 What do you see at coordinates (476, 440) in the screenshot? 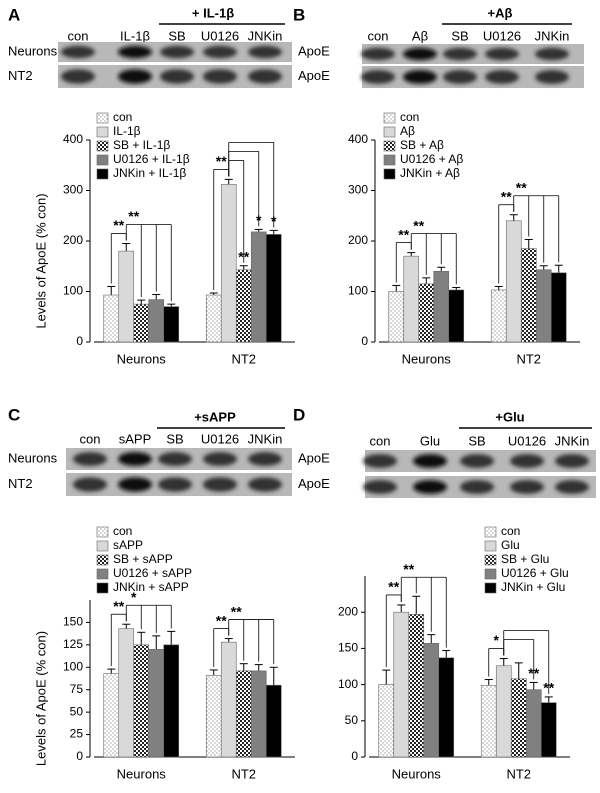
I see `lane-label: SB` at bounding box center [476, 440].